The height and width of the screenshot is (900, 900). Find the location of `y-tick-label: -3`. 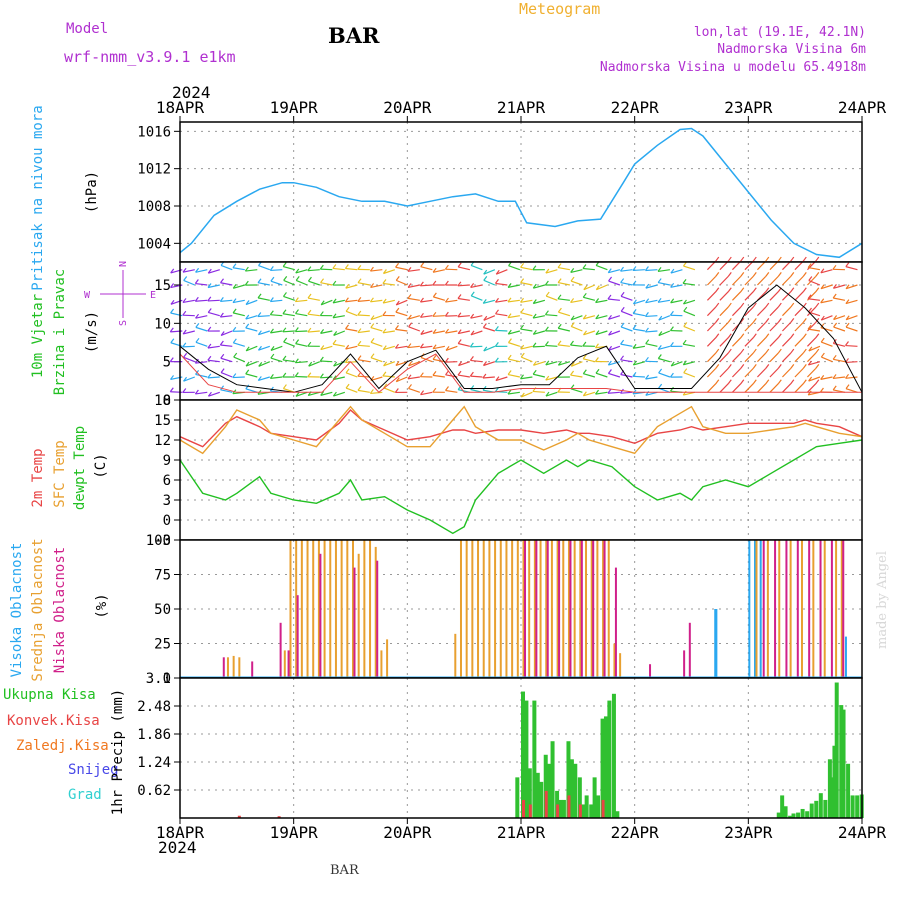

y-tick-label: -3 is located at coordinates (162, 541).